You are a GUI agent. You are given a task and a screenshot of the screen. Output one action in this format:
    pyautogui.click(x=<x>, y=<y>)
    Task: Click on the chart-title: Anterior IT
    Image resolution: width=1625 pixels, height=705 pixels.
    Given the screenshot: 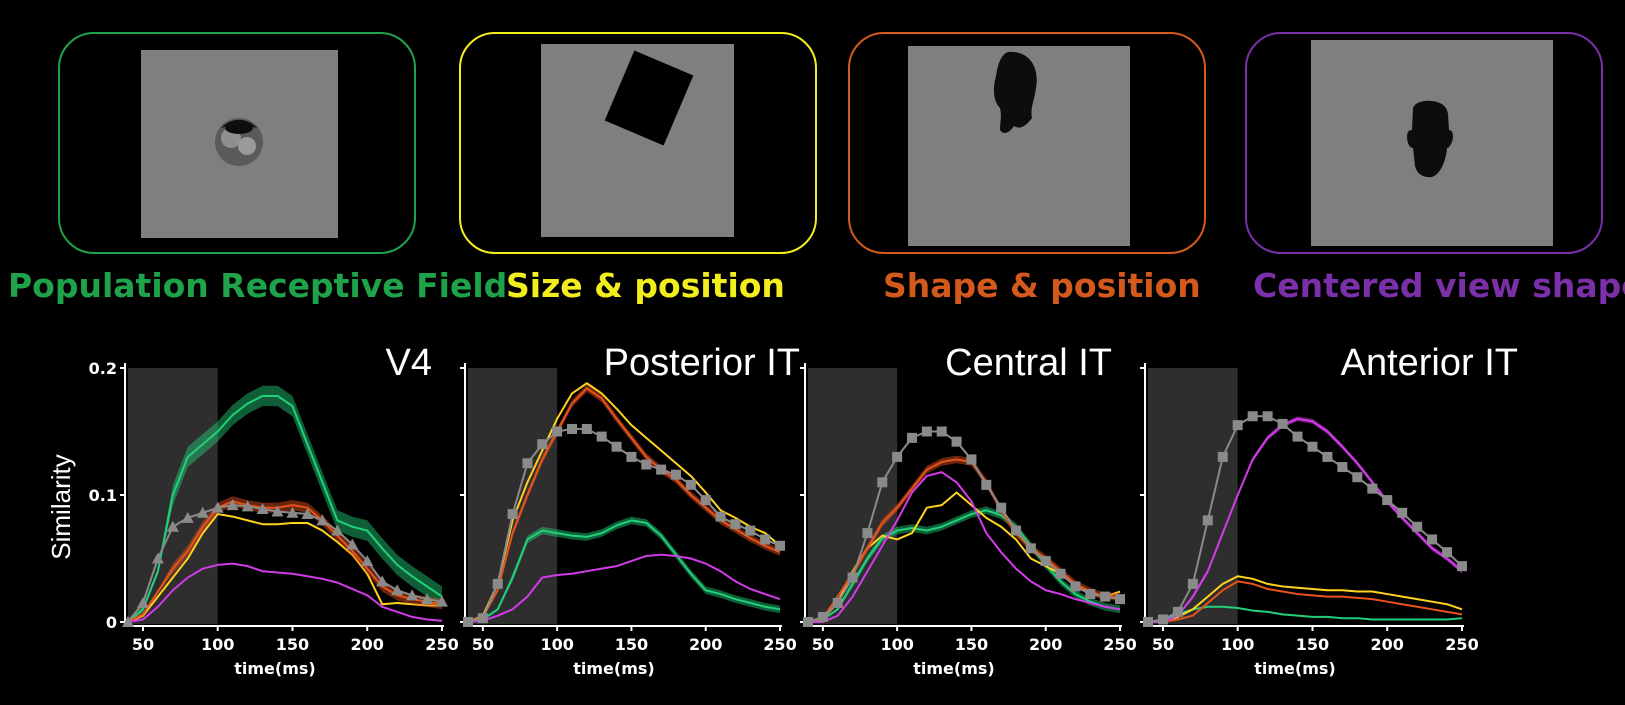 What is the action you would take?
    pyautogui.click(x=1429, y=363)
    